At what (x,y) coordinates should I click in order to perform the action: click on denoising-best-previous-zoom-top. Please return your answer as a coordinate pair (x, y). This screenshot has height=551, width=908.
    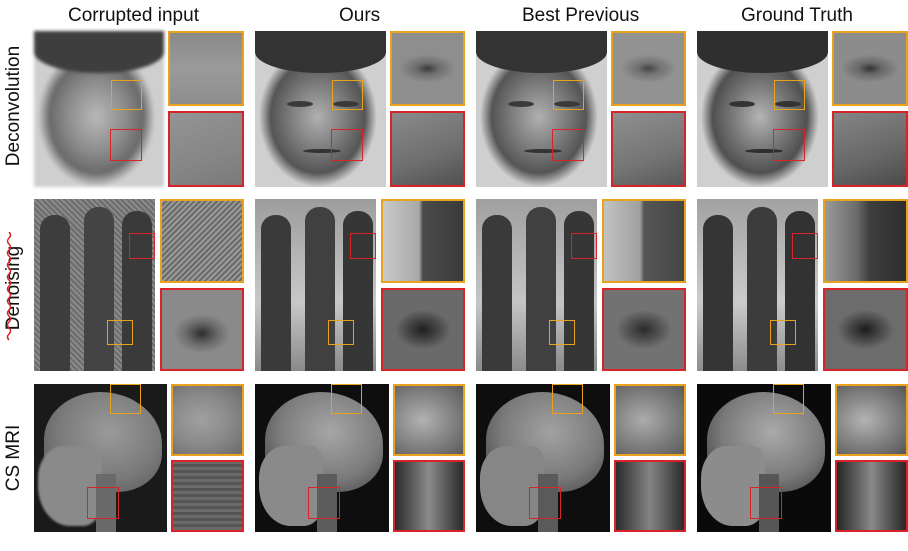
    Looking at the image, I should click on (644, 241).